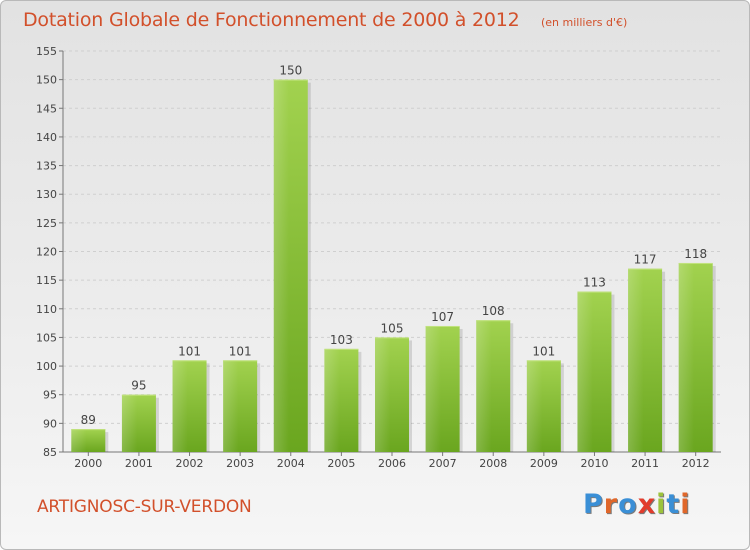  What do you see at coordinates (138, 386) in the screenshot?
I see `value-label-2001: 95` at bounding box center [138, 386].